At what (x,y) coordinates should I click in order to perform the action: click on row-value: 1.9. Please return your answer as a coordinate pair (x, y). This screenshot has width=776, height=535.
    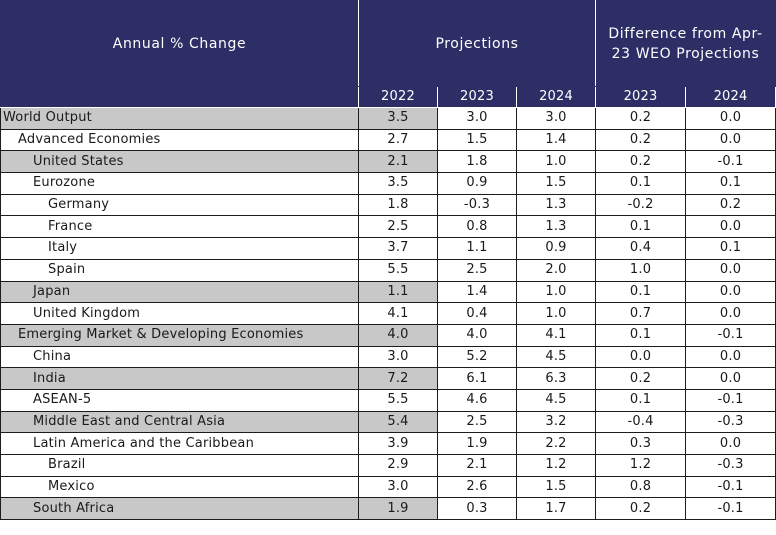
    Looking at the image, I should click on (477, 443).